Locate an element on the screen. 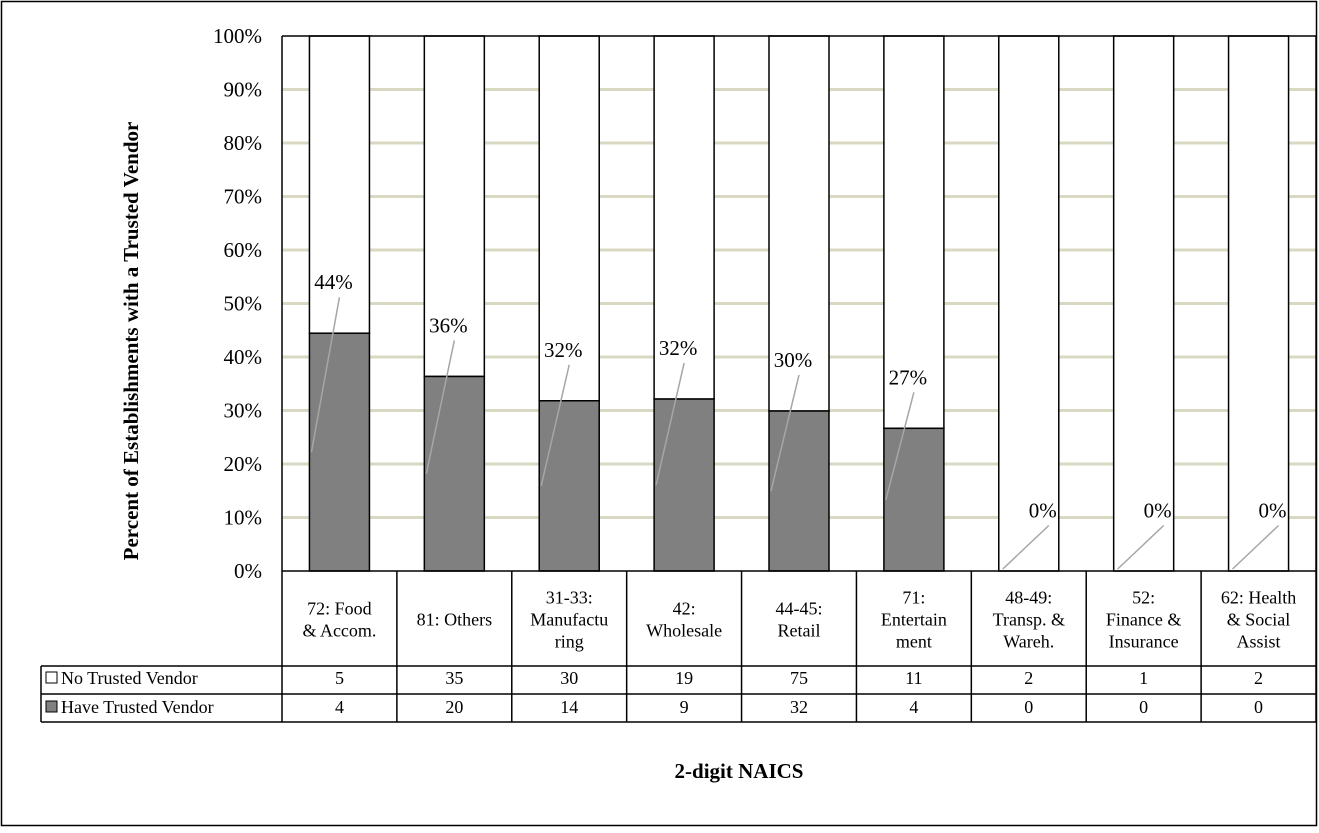 Image resolution: width=1319 pixels, height=833 pixels. x-category-label: ring is located at coordinates (569, 642).